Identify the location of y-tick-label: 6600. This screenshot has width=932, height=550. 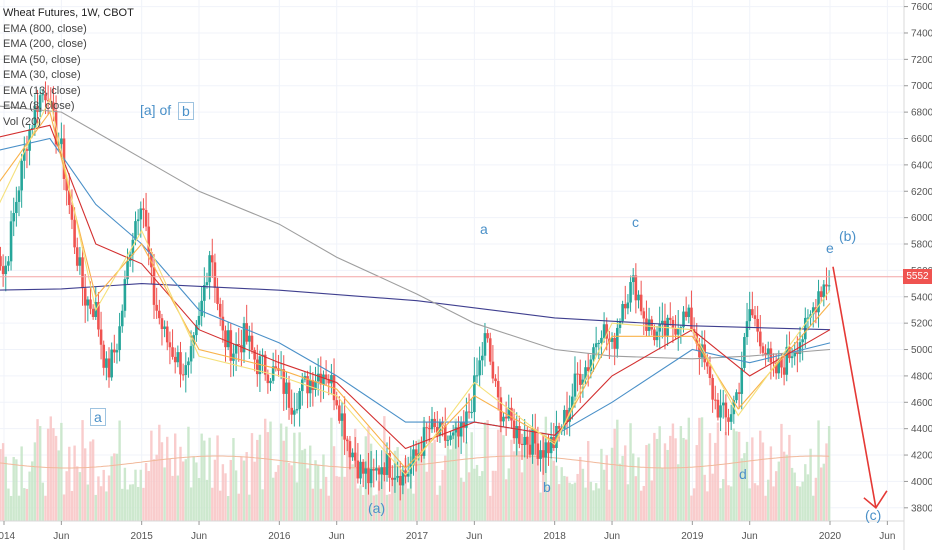
(921, 139).